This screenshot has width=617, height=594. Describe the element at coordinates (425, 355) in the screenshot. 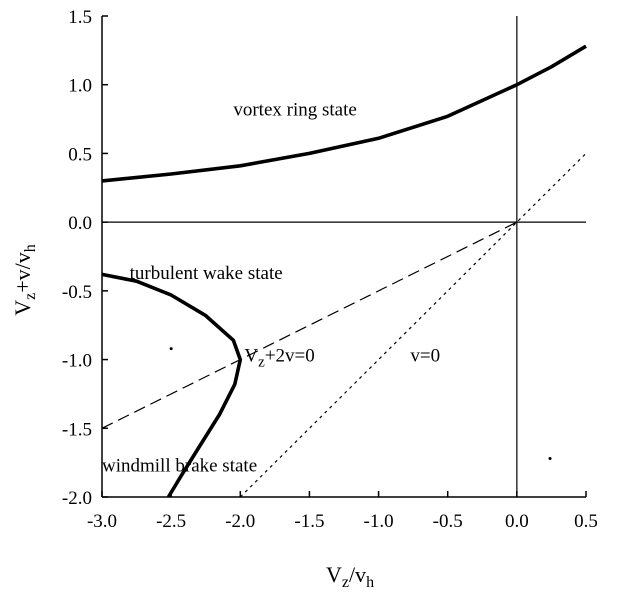

I see `v0-label: v=0` at that location.